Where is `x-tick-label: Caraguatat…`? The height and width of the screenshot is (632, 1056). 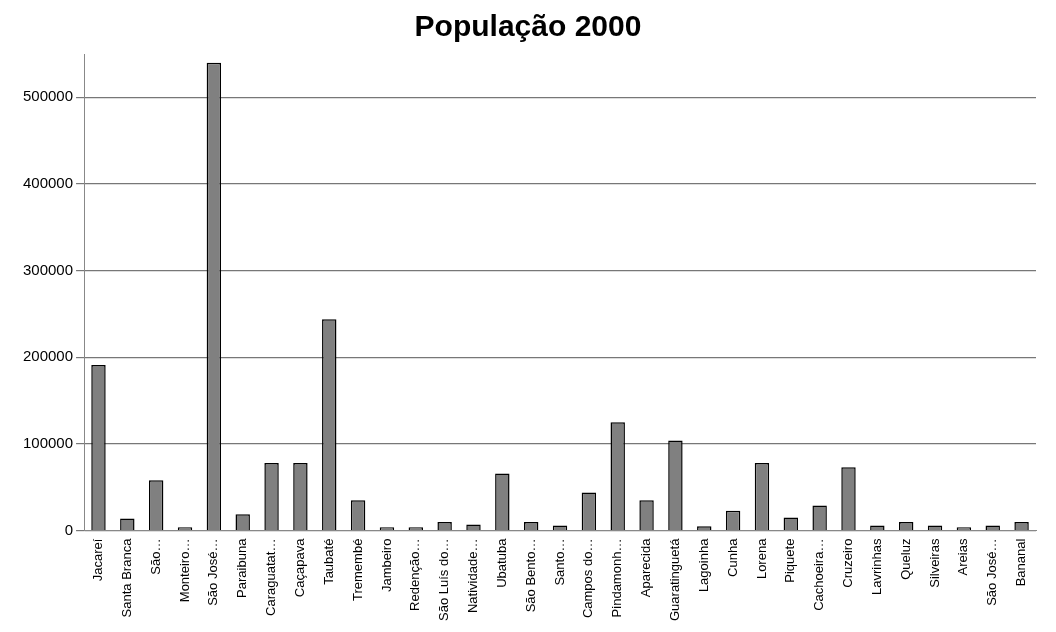
x-tick-label: Caraguatat… is located at coordinates (271, 577).